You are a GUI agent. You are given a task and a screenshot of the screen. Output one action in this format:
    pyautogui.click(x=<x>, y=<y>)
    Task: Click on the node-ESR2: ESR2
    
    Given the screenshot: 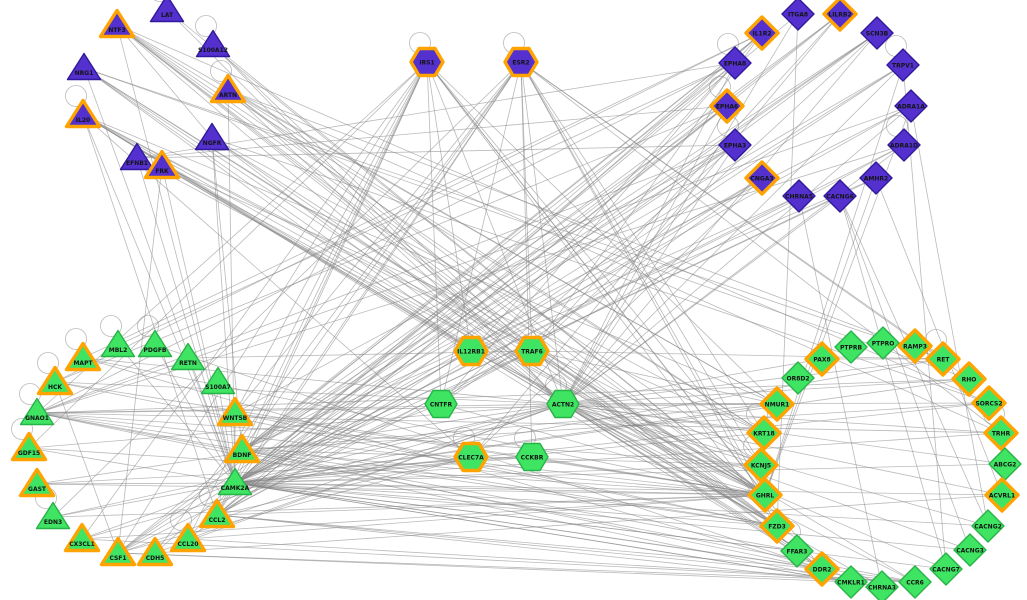 What is the action you would take?
    pyautogui.click(x=521, y=62)
    